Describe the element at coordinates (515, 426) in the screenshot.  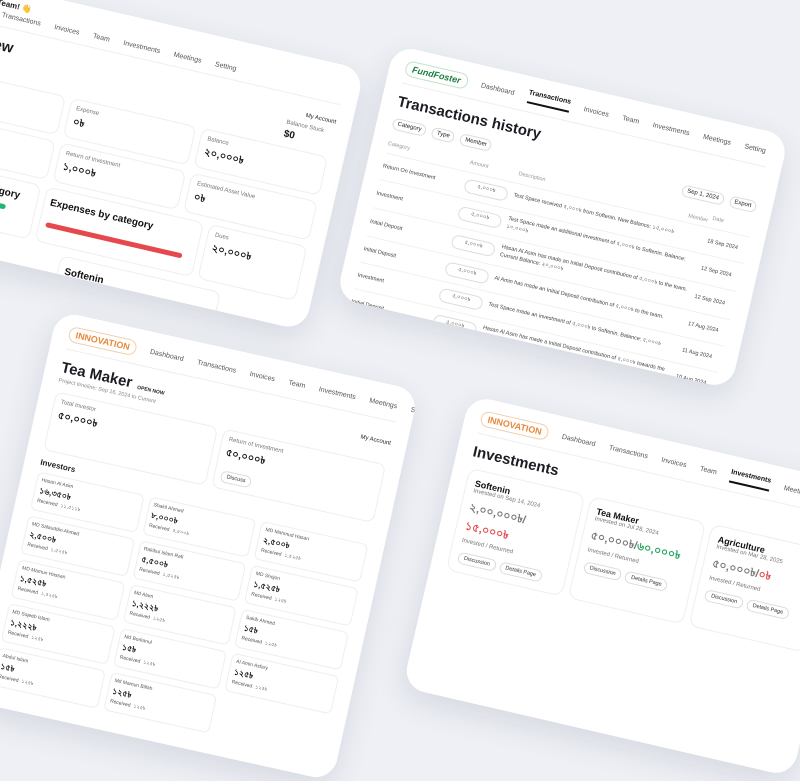
I see `logo: INNOVATION` at that location.